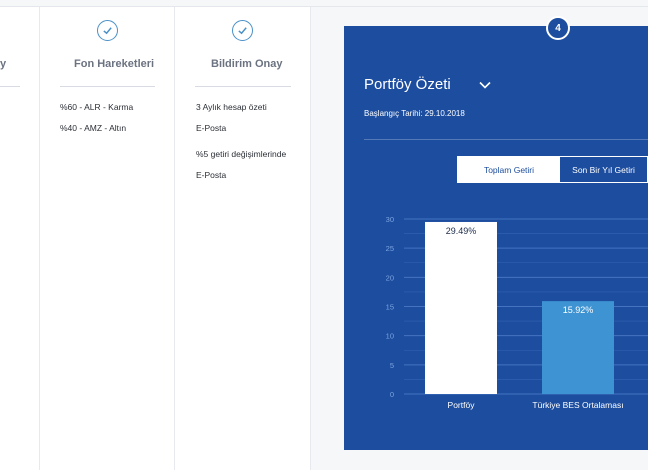 This screenshot has width=648, height=470. What do you see at coordinates (407, 84) in the screenshot?
I see `card-title: Portföy Özeti` at bounding box center [407, 84].